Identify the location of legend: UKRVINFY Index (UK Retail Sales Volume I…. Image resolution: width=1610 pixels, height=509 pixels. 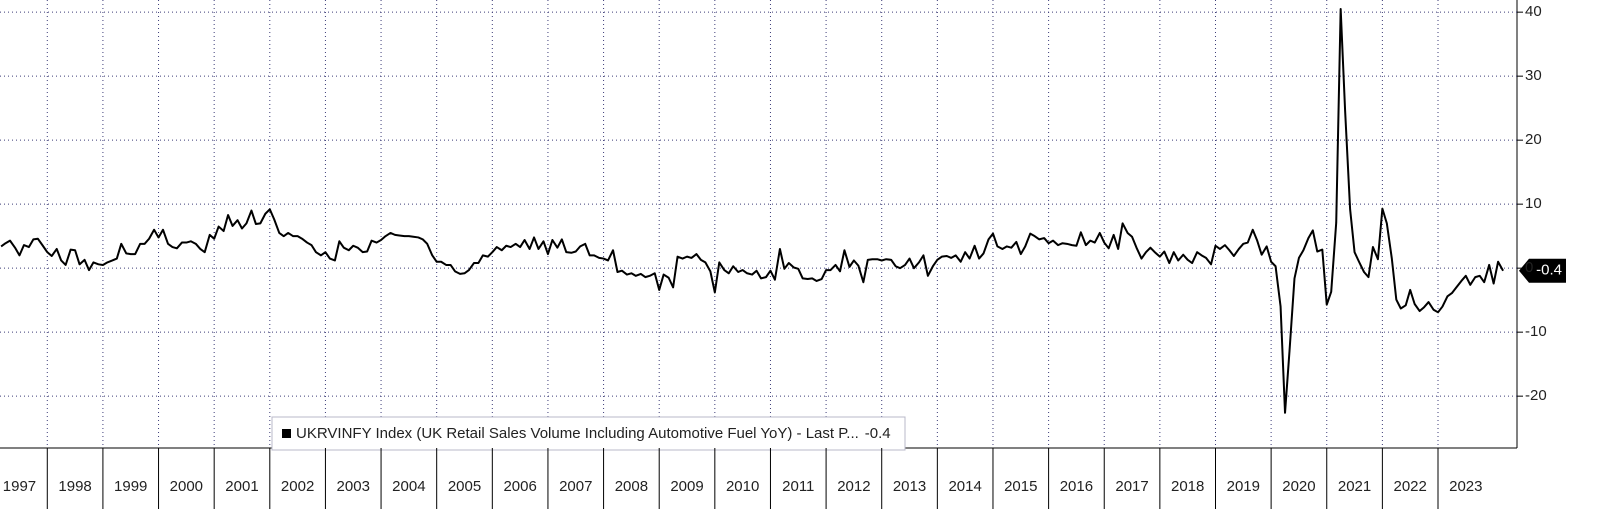
(588, 433).